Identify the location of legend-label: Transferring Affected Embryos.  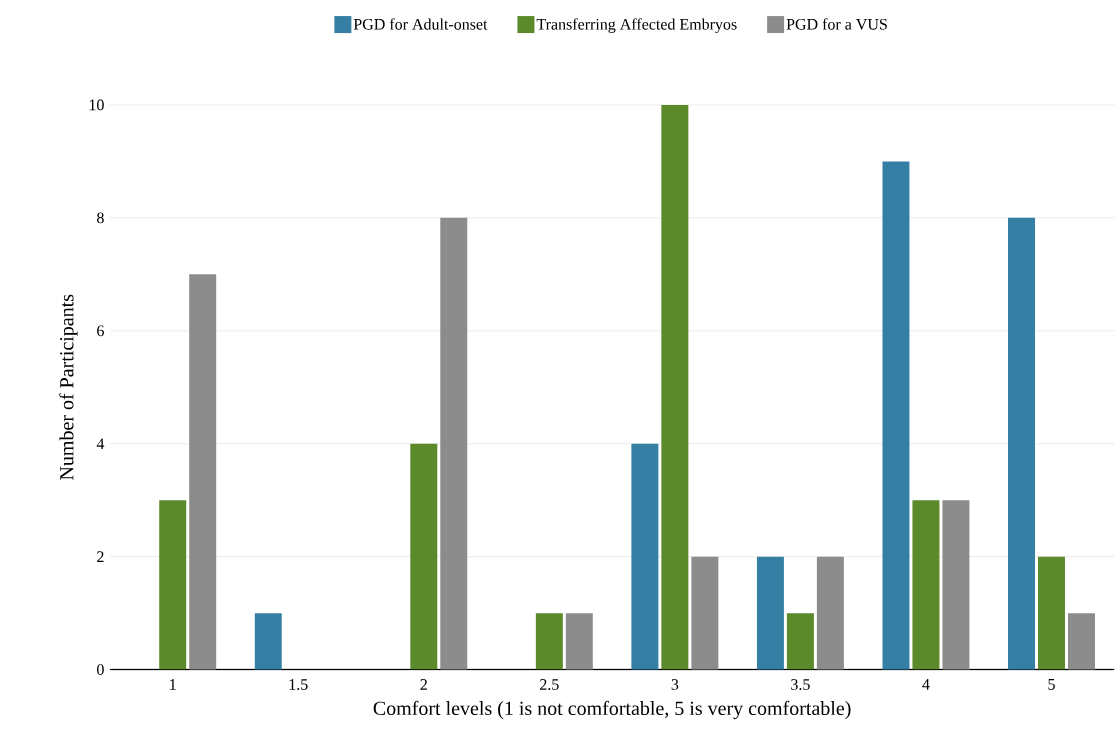
(636, 26).